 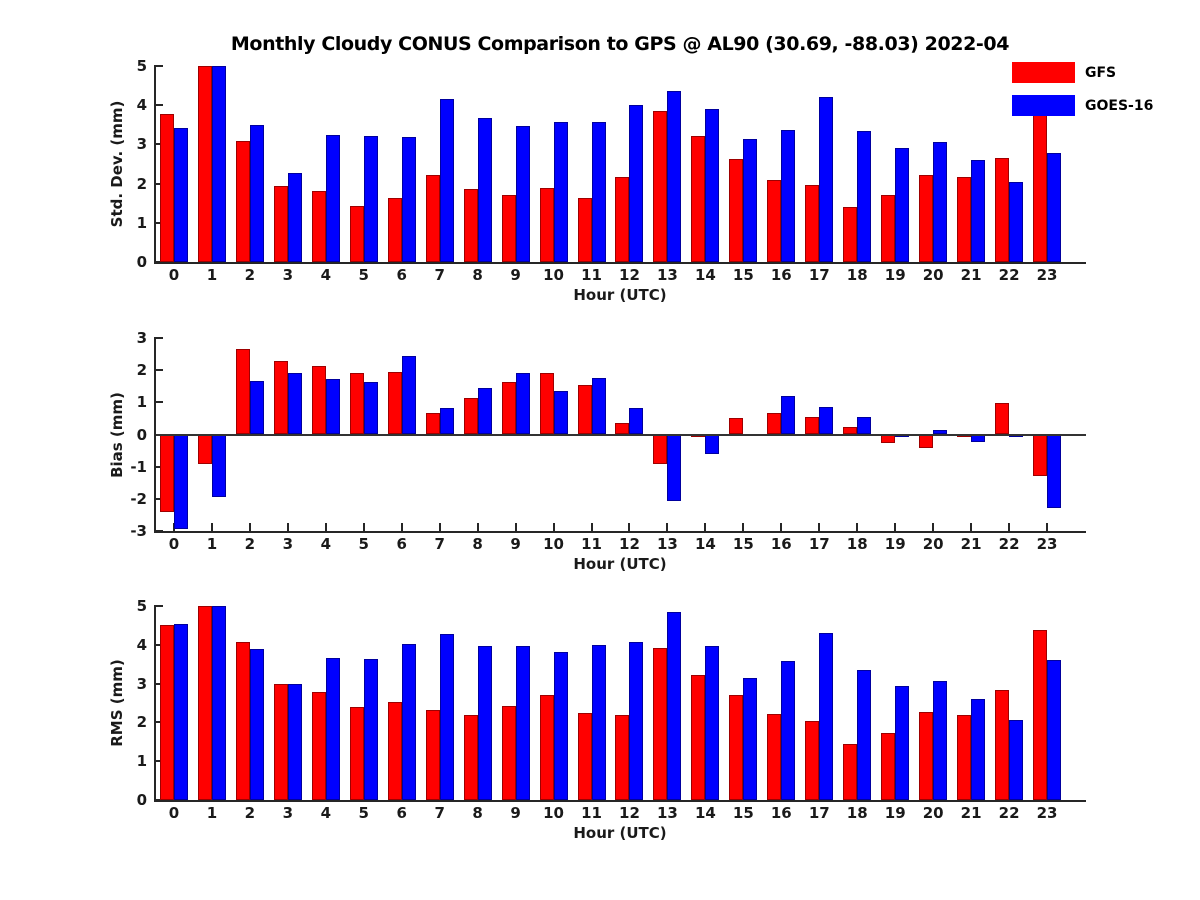 I want to click on legend-entry-goes16: GOES-16, so click(x=1082, y=105).